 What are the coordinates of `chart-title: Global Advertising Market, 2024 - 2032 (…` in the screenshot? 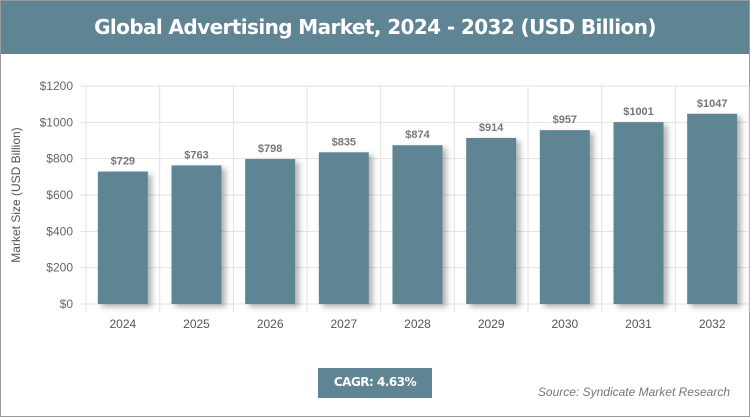 It's located at (375, 27).